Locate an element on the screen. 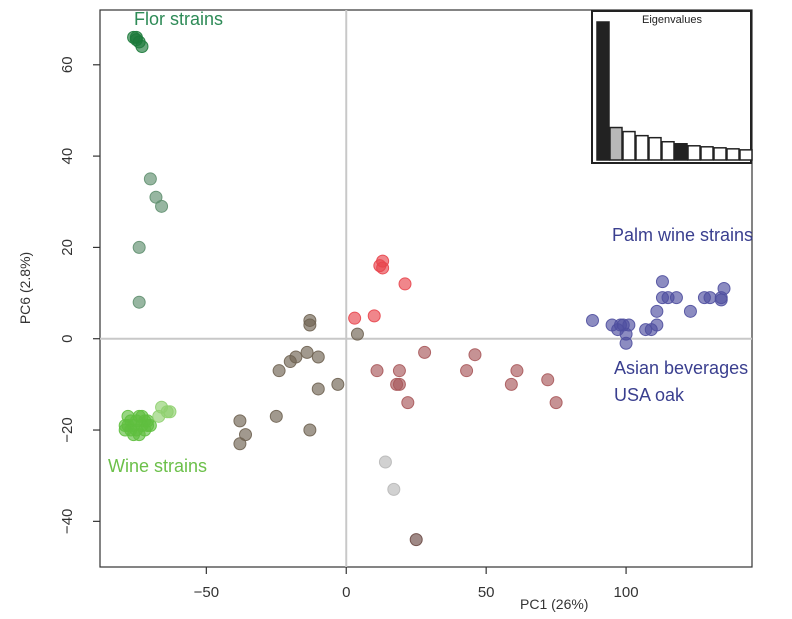  x-tick-label: 0 is located at coordinates (346, 592).